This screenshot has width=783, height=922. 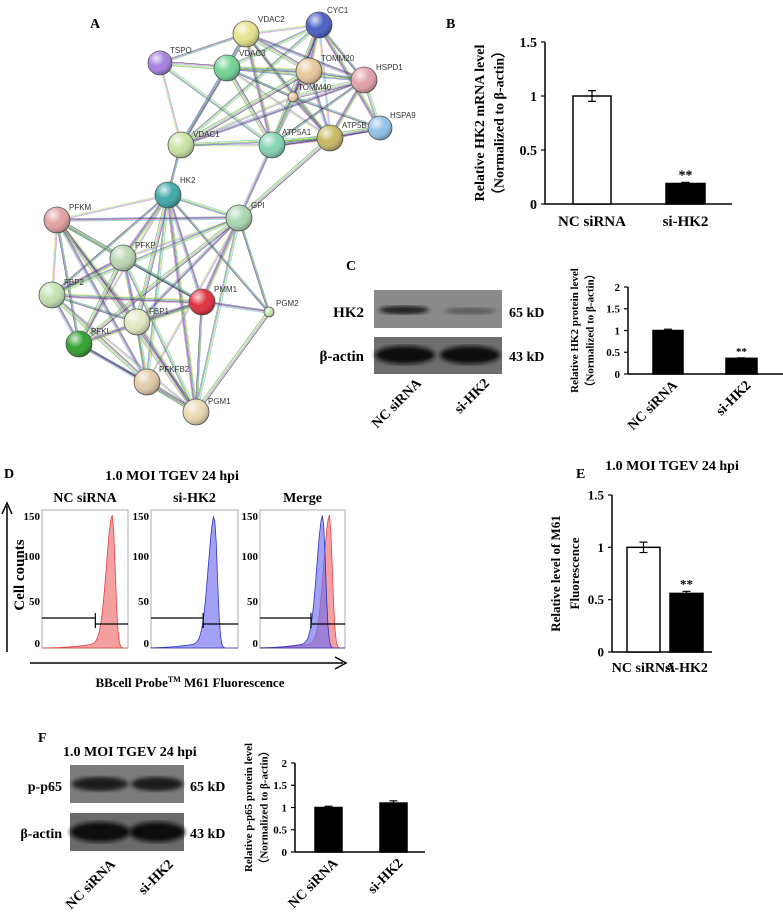 What do you see at coordinates (157, 784) in the screenshot?
I see `blot-f-p65-band-si` at bounding box center [157, 784].